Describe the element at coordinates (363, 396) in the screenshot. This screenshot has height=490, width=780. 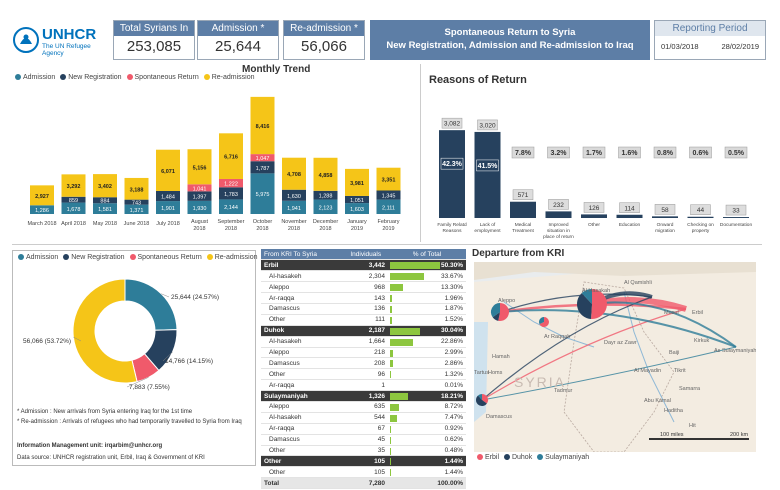
I see `table-group-row: Sulaymaniyah 1,326 18.21%` at that location.